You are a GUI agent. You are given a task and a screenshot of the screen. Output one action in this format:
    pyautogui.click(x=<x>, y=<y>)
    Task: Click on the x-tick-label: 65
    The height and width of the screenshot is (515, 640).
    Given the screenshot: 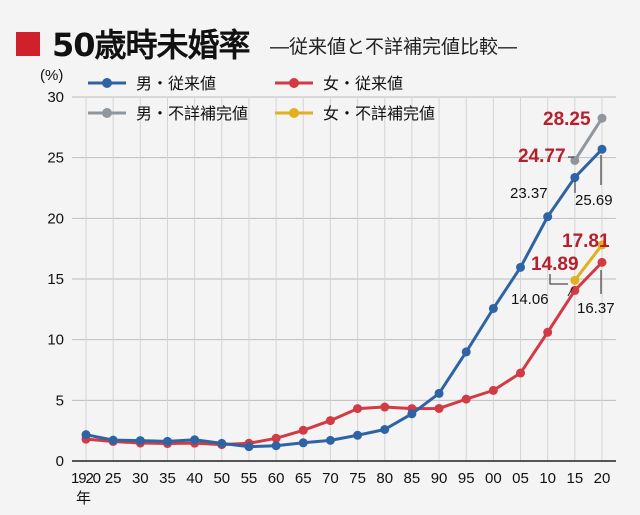 What is the action you would take?
    pyautogui.click(x=303, y=478)
    